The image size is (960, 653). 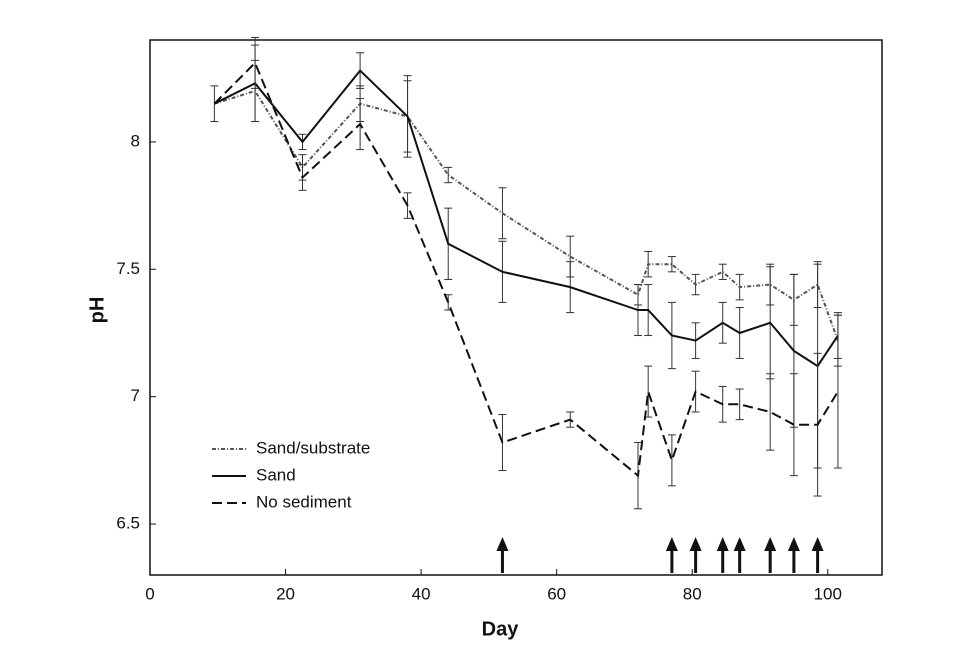 I want to click on y-tick-label: 6.5, so click(x=128, y=523).